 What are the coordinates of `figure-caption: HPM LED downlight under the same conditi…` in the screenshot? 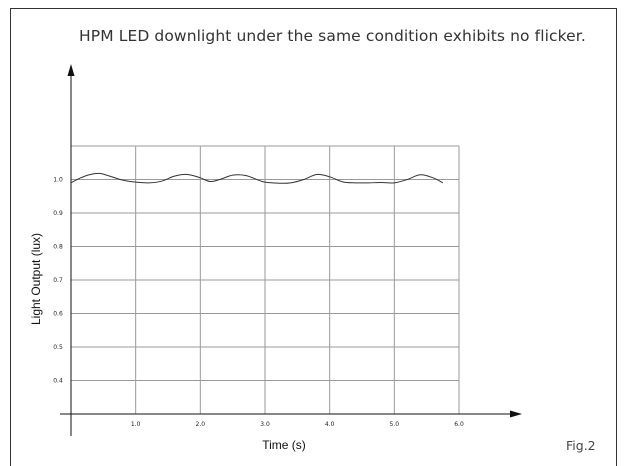 It's located at (332, 36).